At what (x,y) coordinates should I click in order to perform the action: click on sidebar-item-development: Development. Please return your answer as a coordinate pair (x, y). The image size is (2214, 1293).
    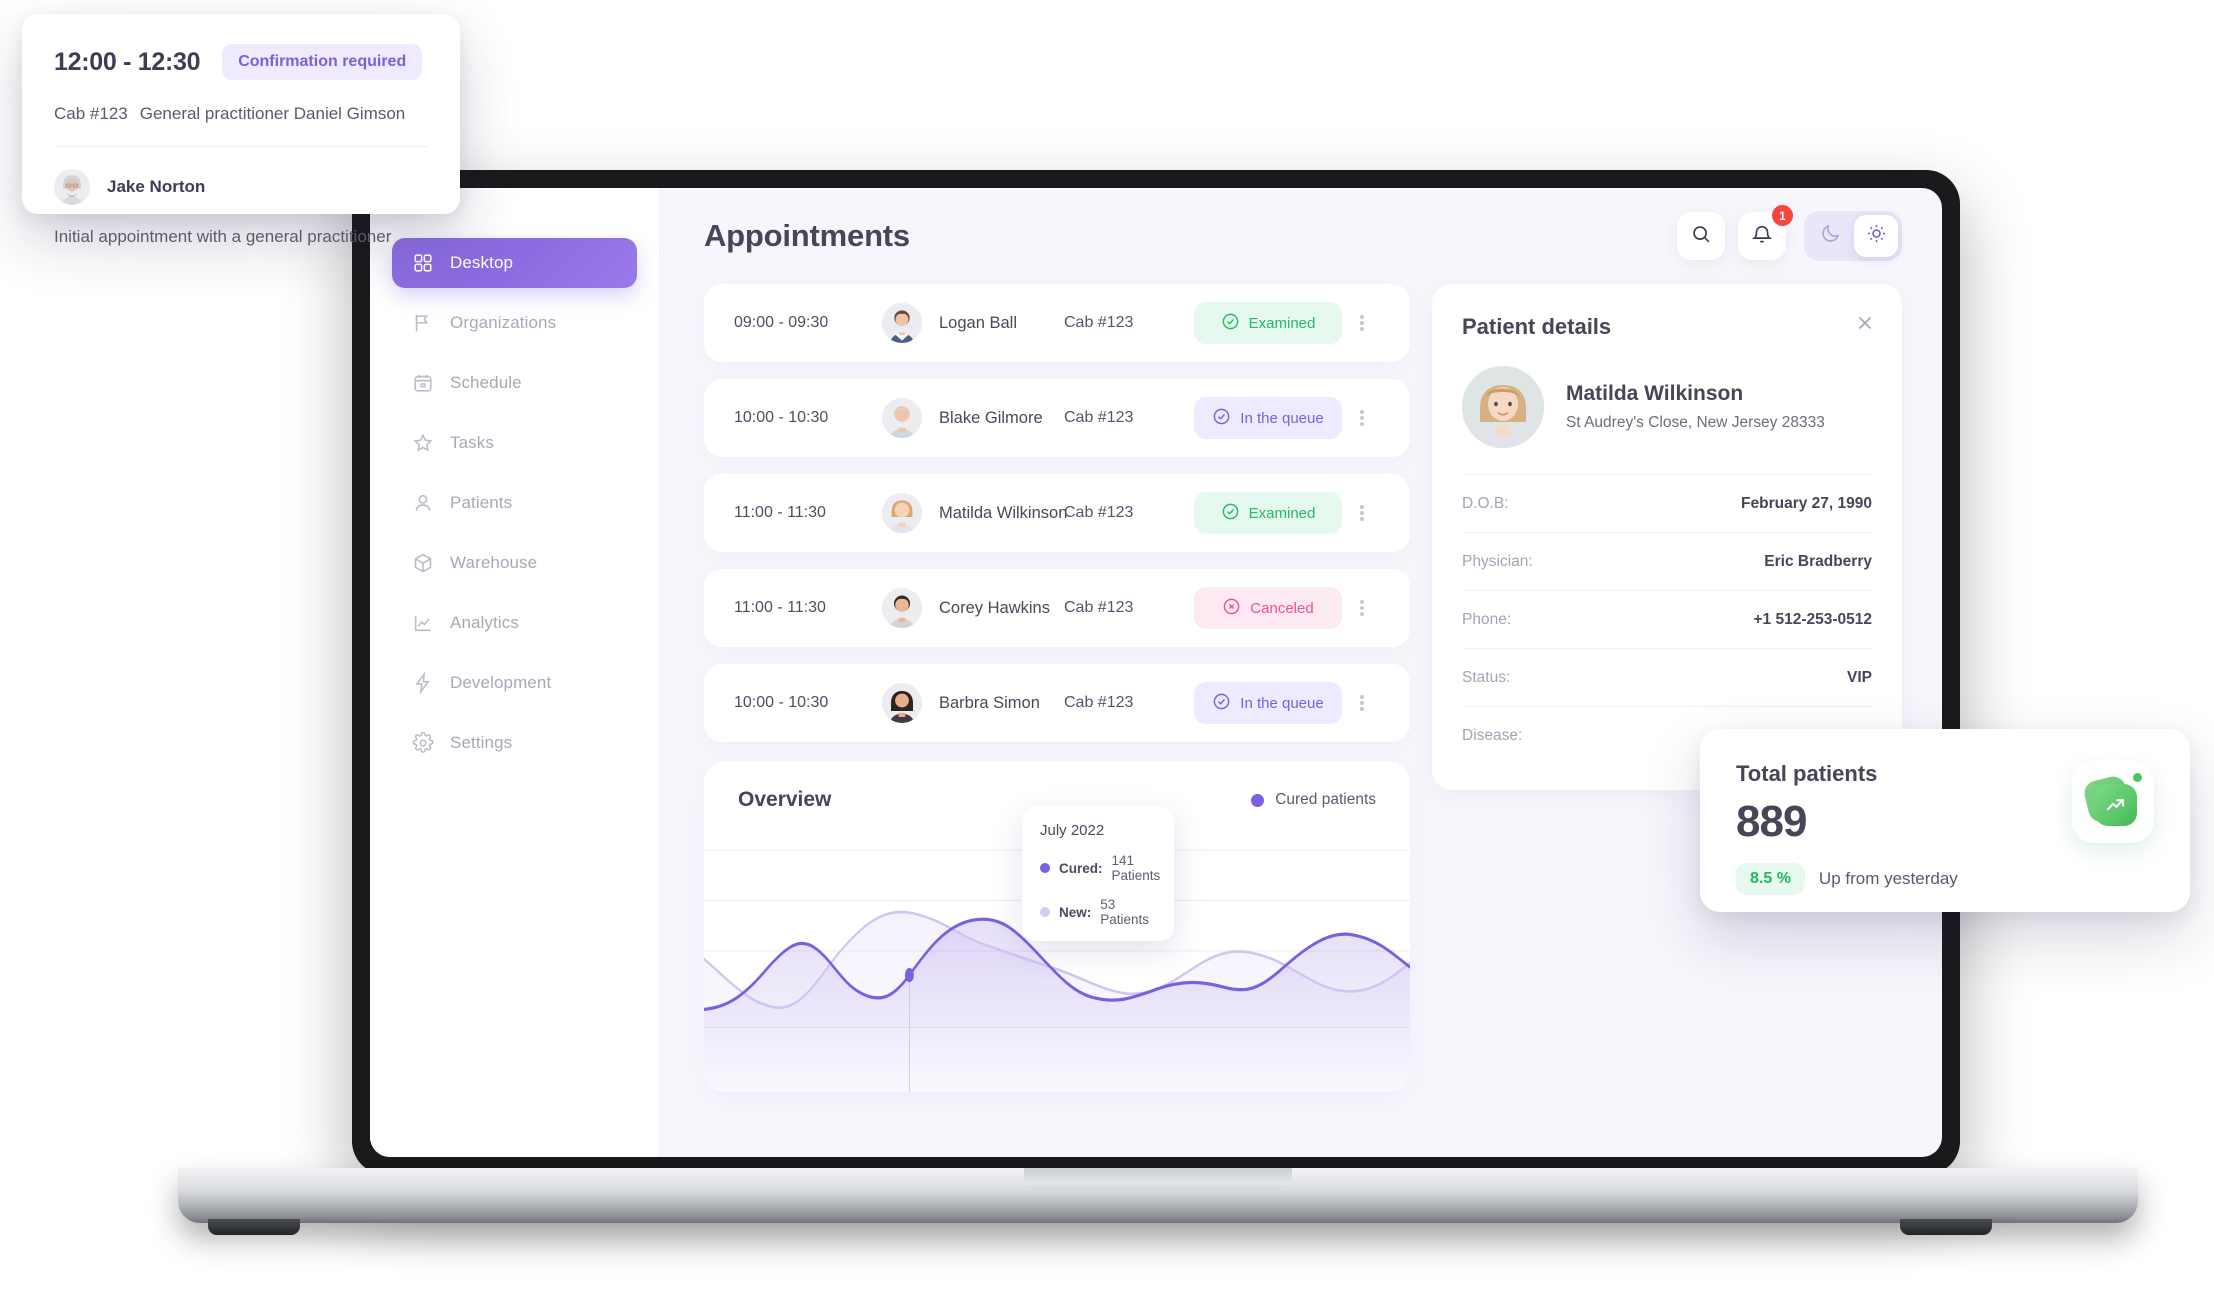
    Looking at the image, I should click on (514, 683).